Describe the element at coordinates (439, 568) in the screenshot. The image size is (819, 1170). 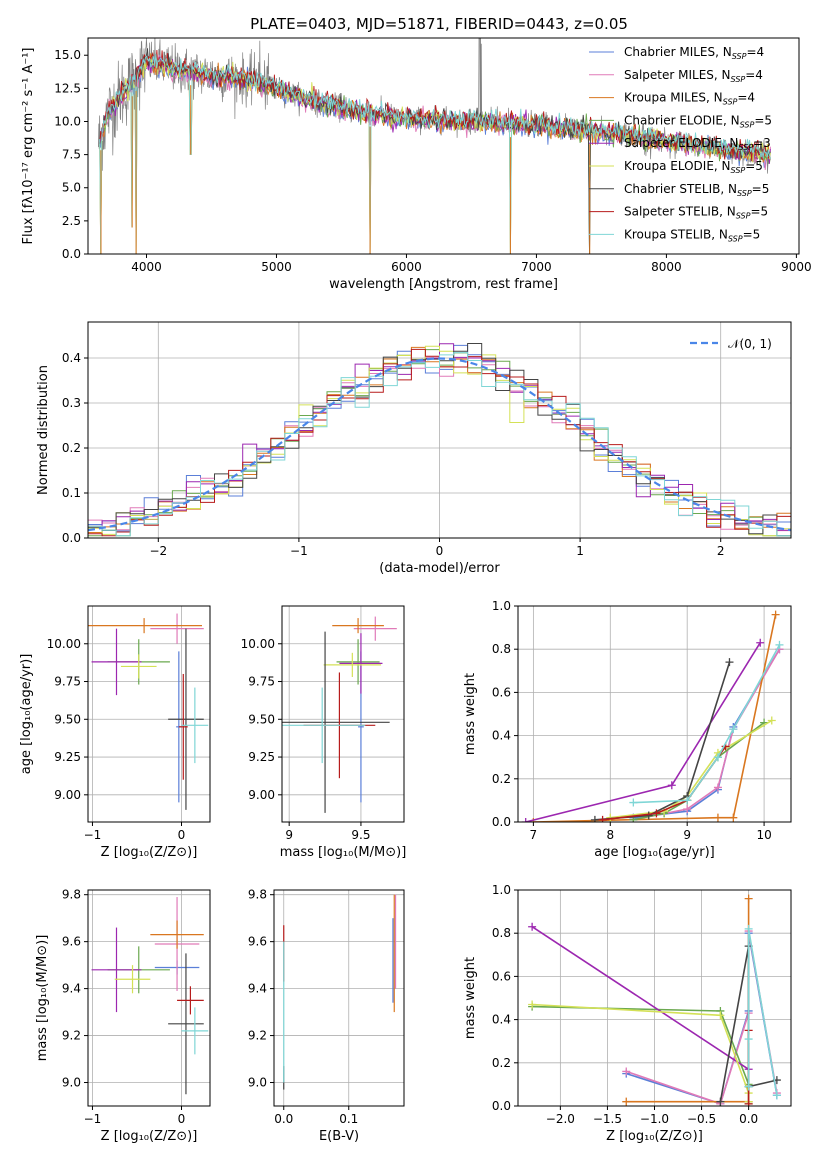
I see `x-axis-label: (data-model)/error` at that location.